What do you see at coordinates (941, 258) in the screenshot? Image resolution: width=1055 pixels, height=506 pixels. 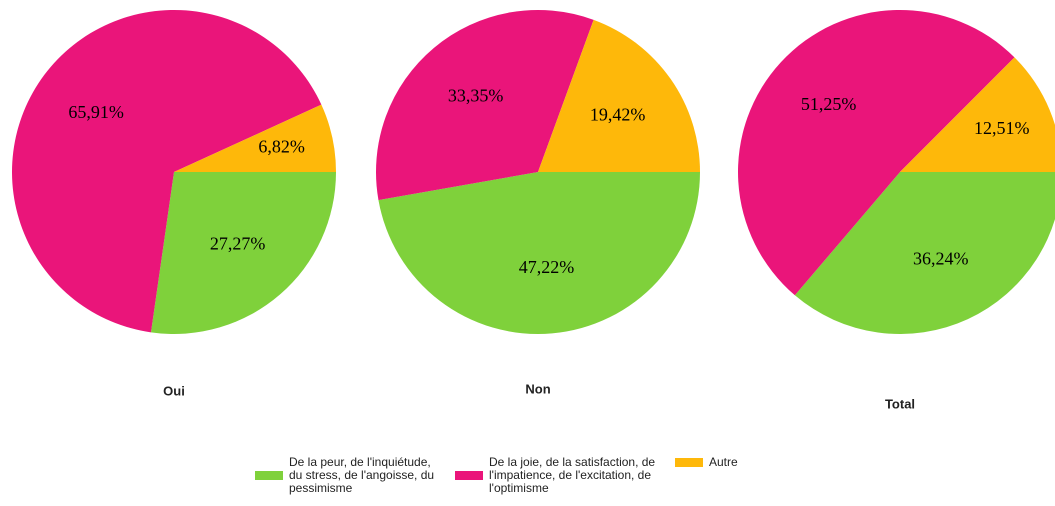 I see `value-label: 36,24%` at bounding box center [941, 258].